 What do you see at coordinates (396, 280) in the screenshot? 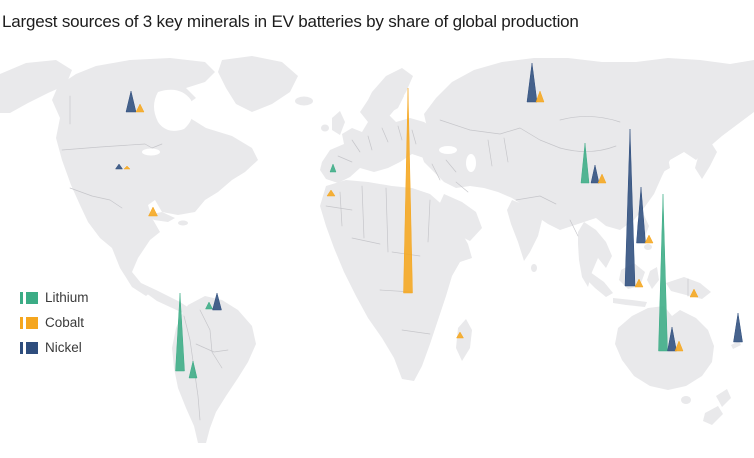
I see `land-africa` at bounding box center [396, 280].